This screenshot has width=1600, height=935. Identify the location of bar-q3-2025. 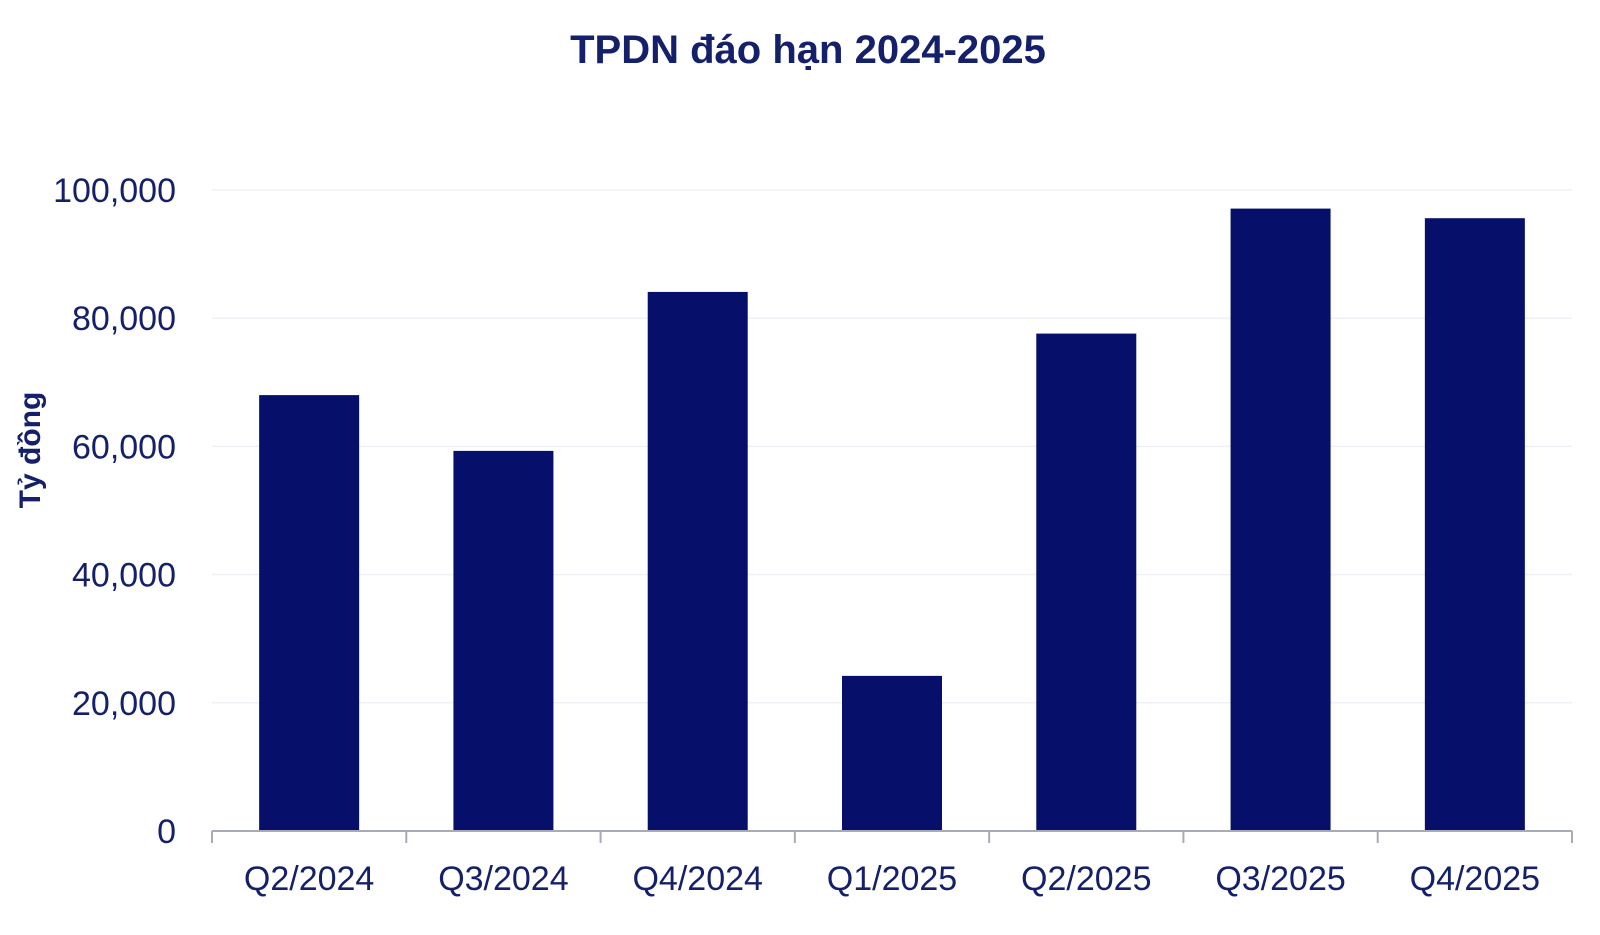
(1280, 520).